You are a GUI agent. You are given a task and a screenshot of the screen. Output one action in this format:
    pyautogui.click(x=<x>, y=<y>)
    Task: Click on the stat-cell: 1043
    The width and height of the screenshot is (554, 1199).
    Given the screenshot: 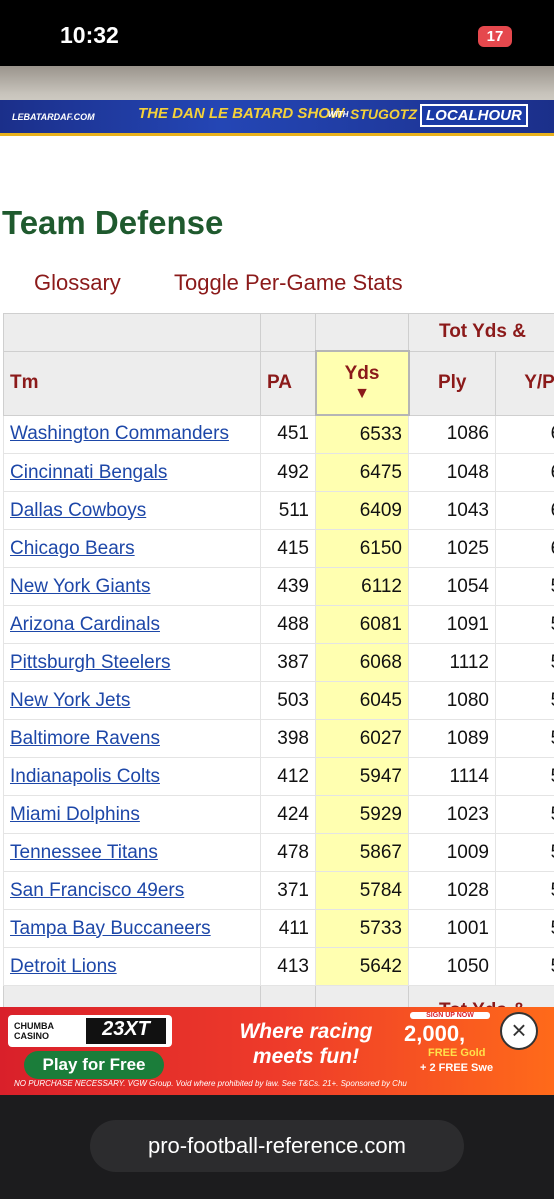 What is the action you would take?
    pyautogui.click(x=452, y=510)
    